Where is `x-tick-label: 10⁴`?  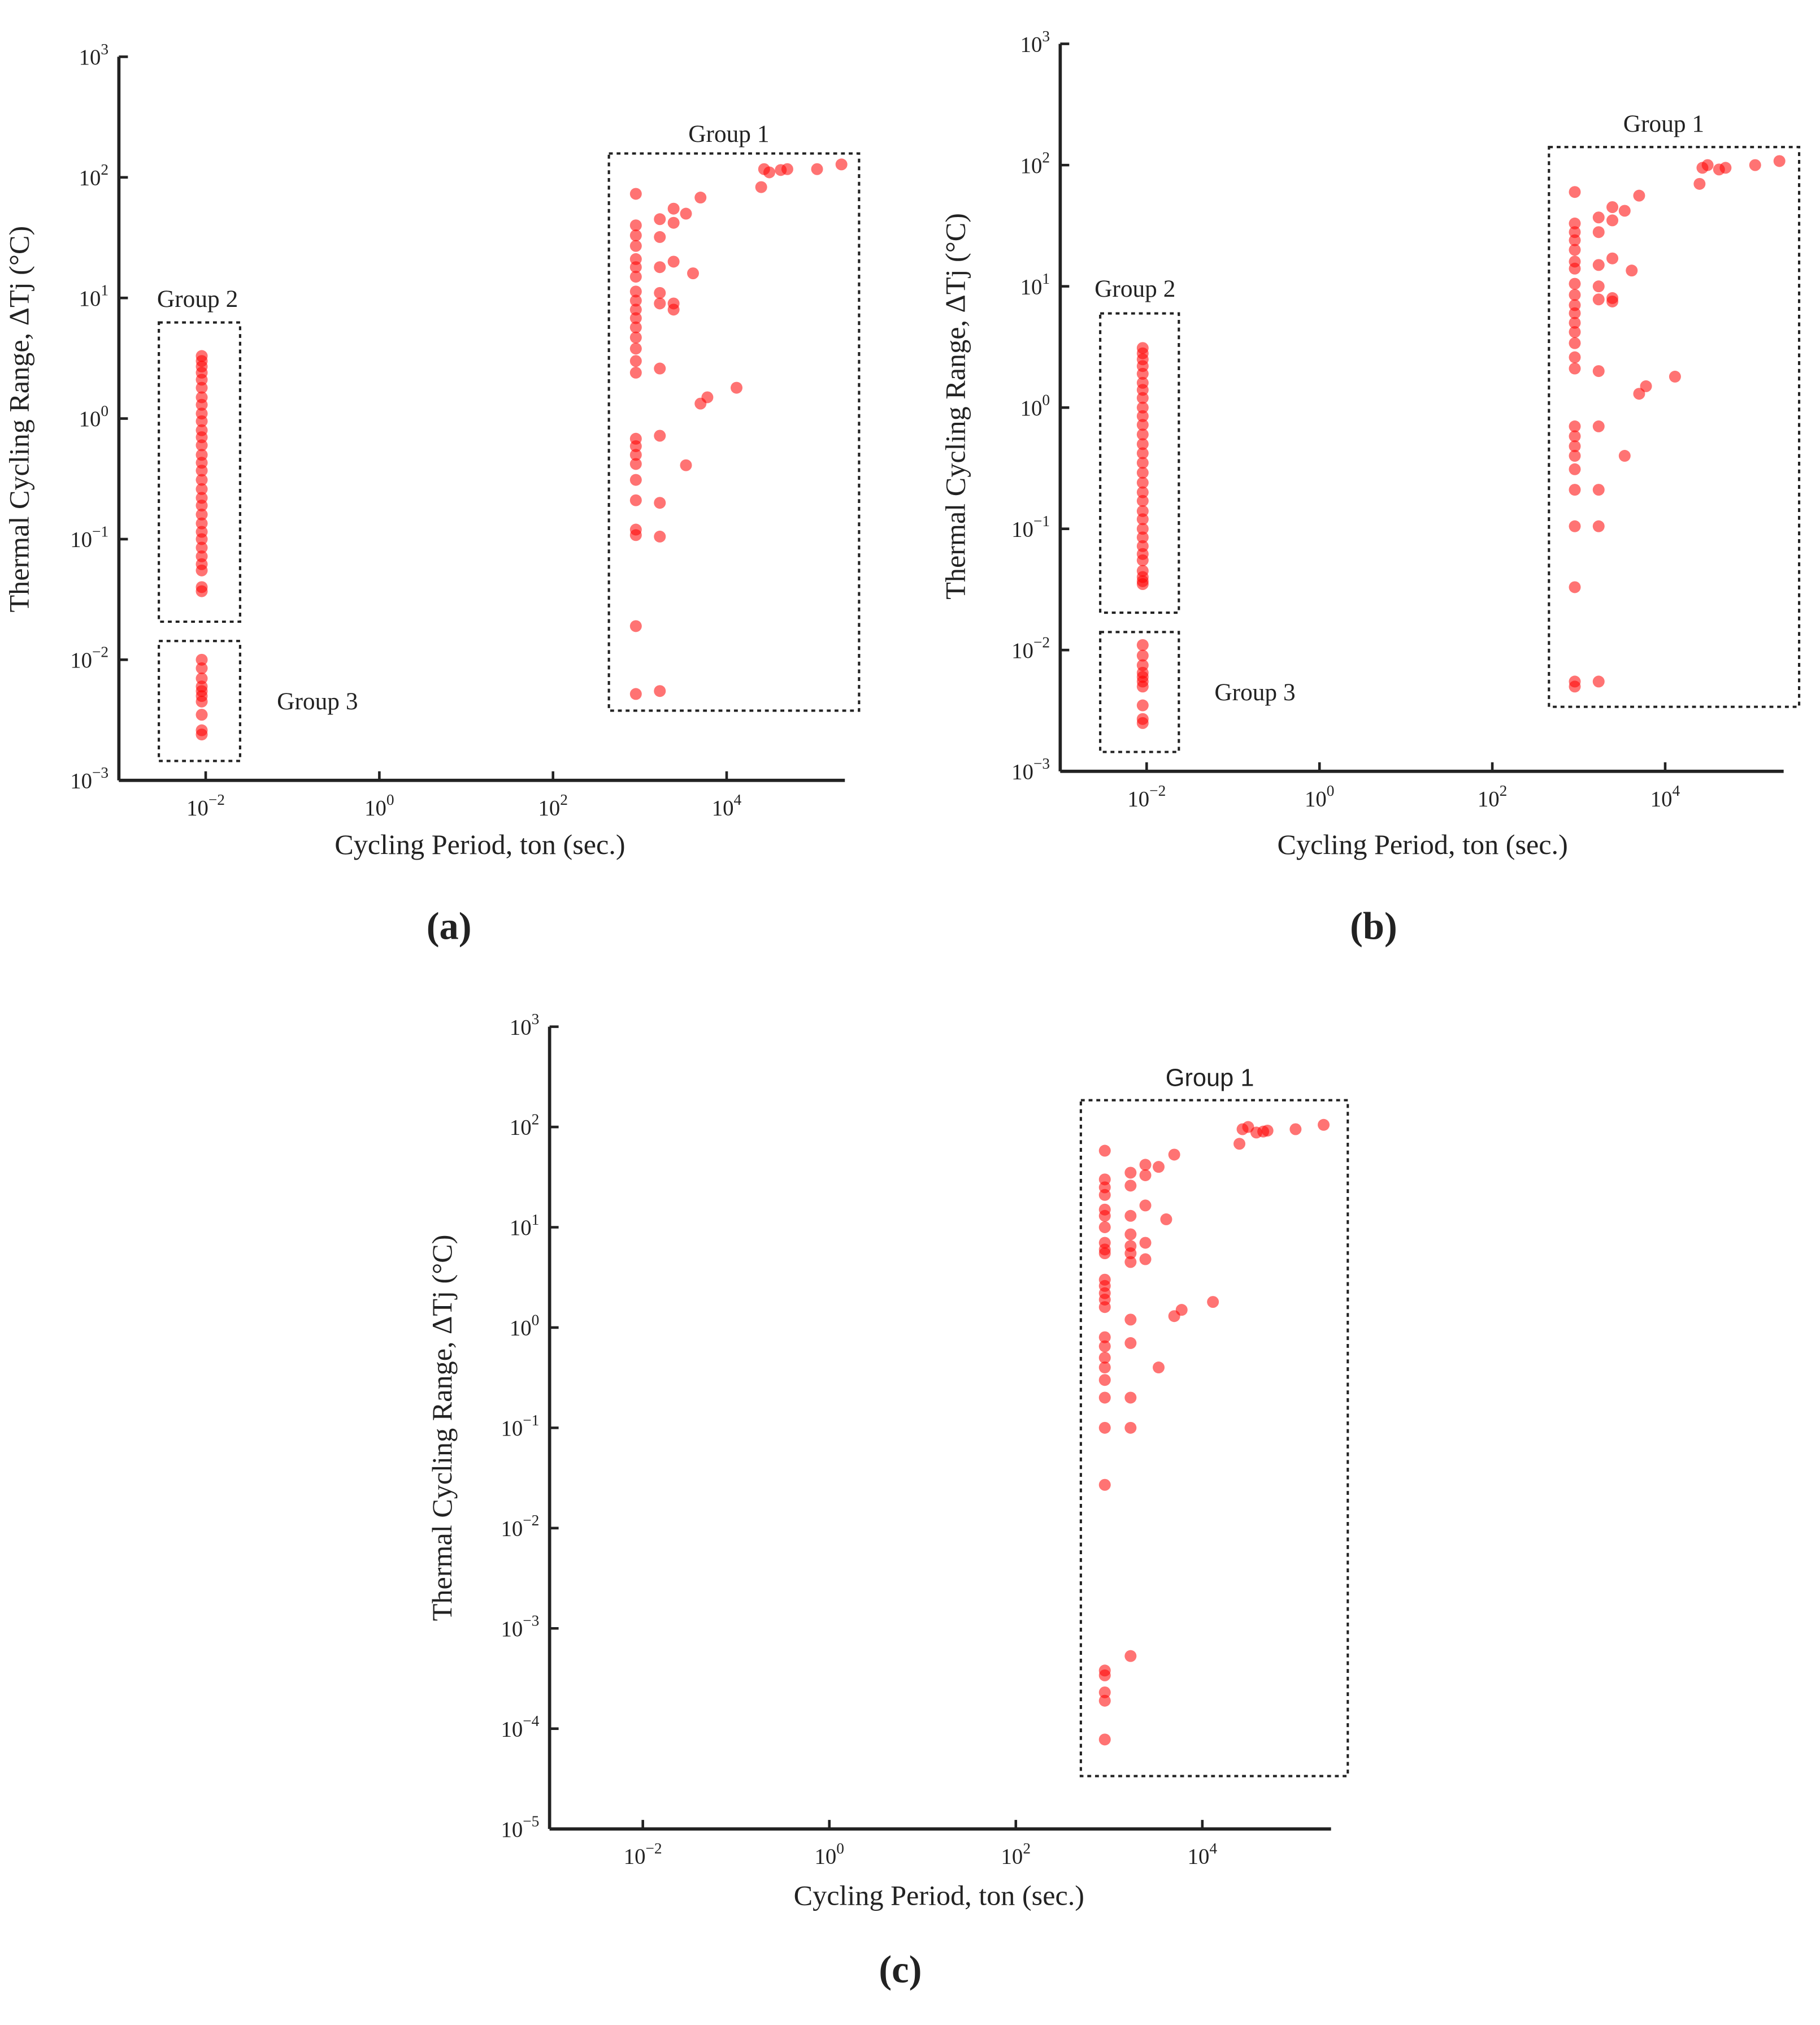 x-tick-label: 10⁴ is located at coordinates (727, 806).